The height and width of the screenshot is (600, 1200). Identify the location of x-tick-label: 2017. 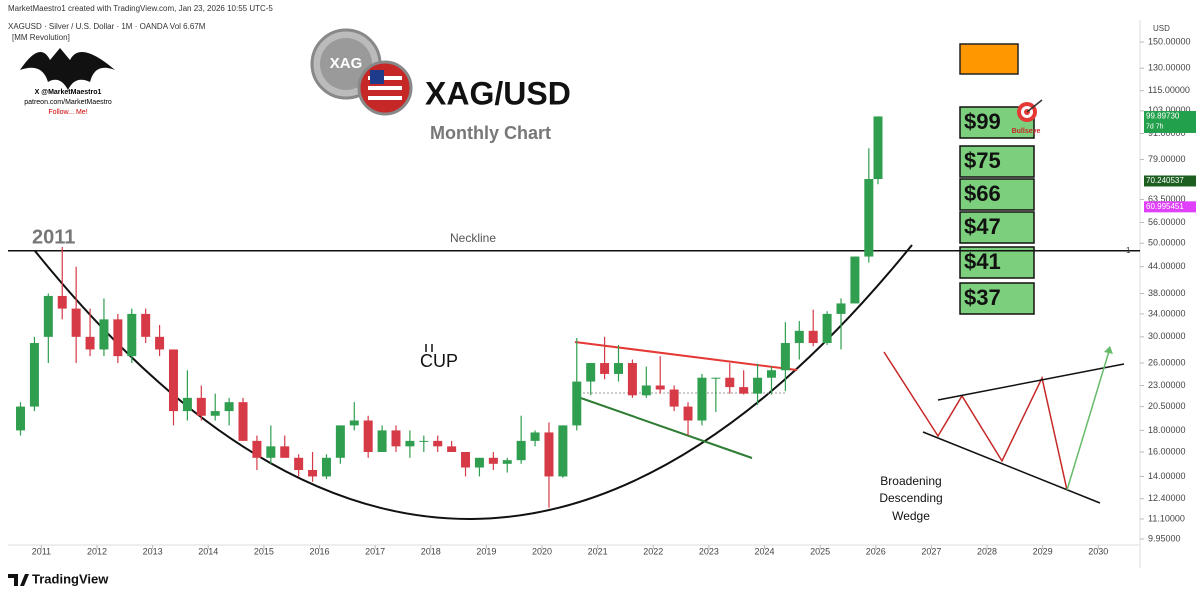
(375, 551).